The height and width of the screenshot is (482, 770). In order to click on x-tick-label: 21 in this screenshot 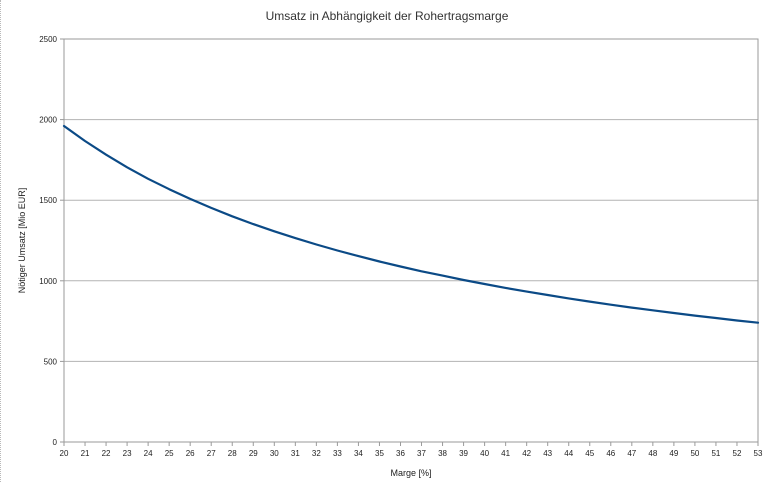, I will do `click(85, 453)`.